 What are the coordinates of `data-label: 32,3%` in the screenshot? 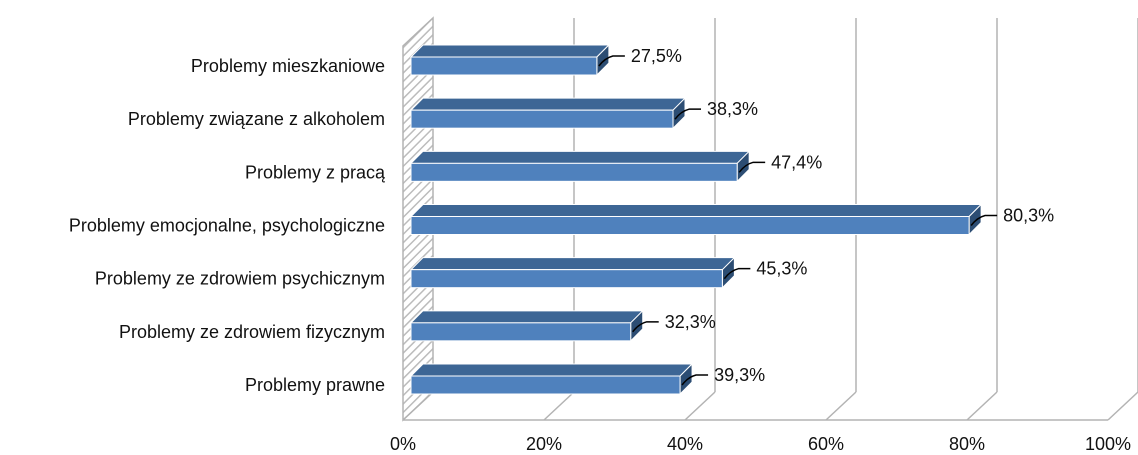 It's located at (690, 322).